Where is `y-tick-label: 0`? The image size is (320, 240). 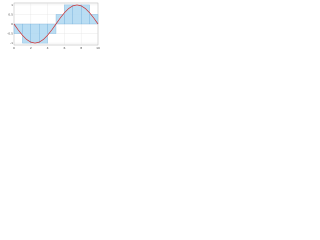 y-tick-label: 0 is located at coordinates (12, 24).